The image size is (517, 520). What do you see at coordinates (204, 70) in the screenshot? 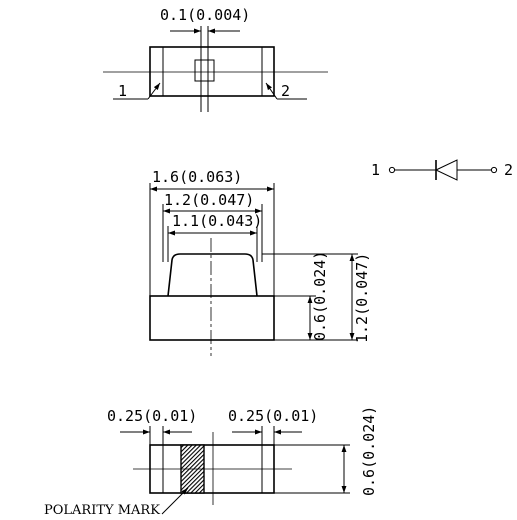
I see `top-view-chip` at bounding box center [204, 70].